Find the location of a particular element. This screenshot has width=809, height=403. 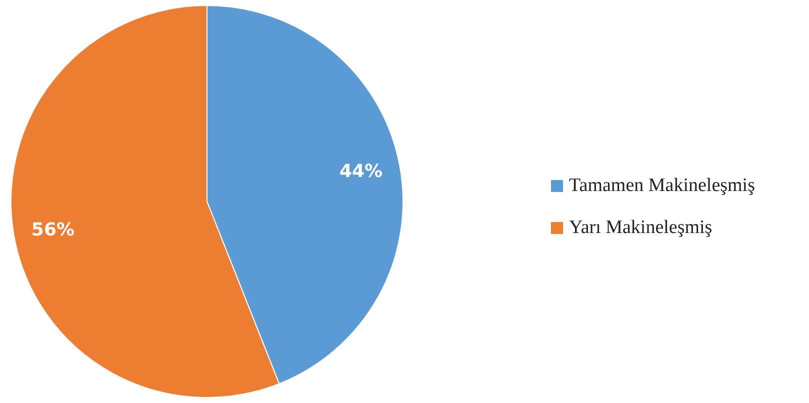

legend-label: Tamamen Makineleşmiş is located at coordinates (662, 186).